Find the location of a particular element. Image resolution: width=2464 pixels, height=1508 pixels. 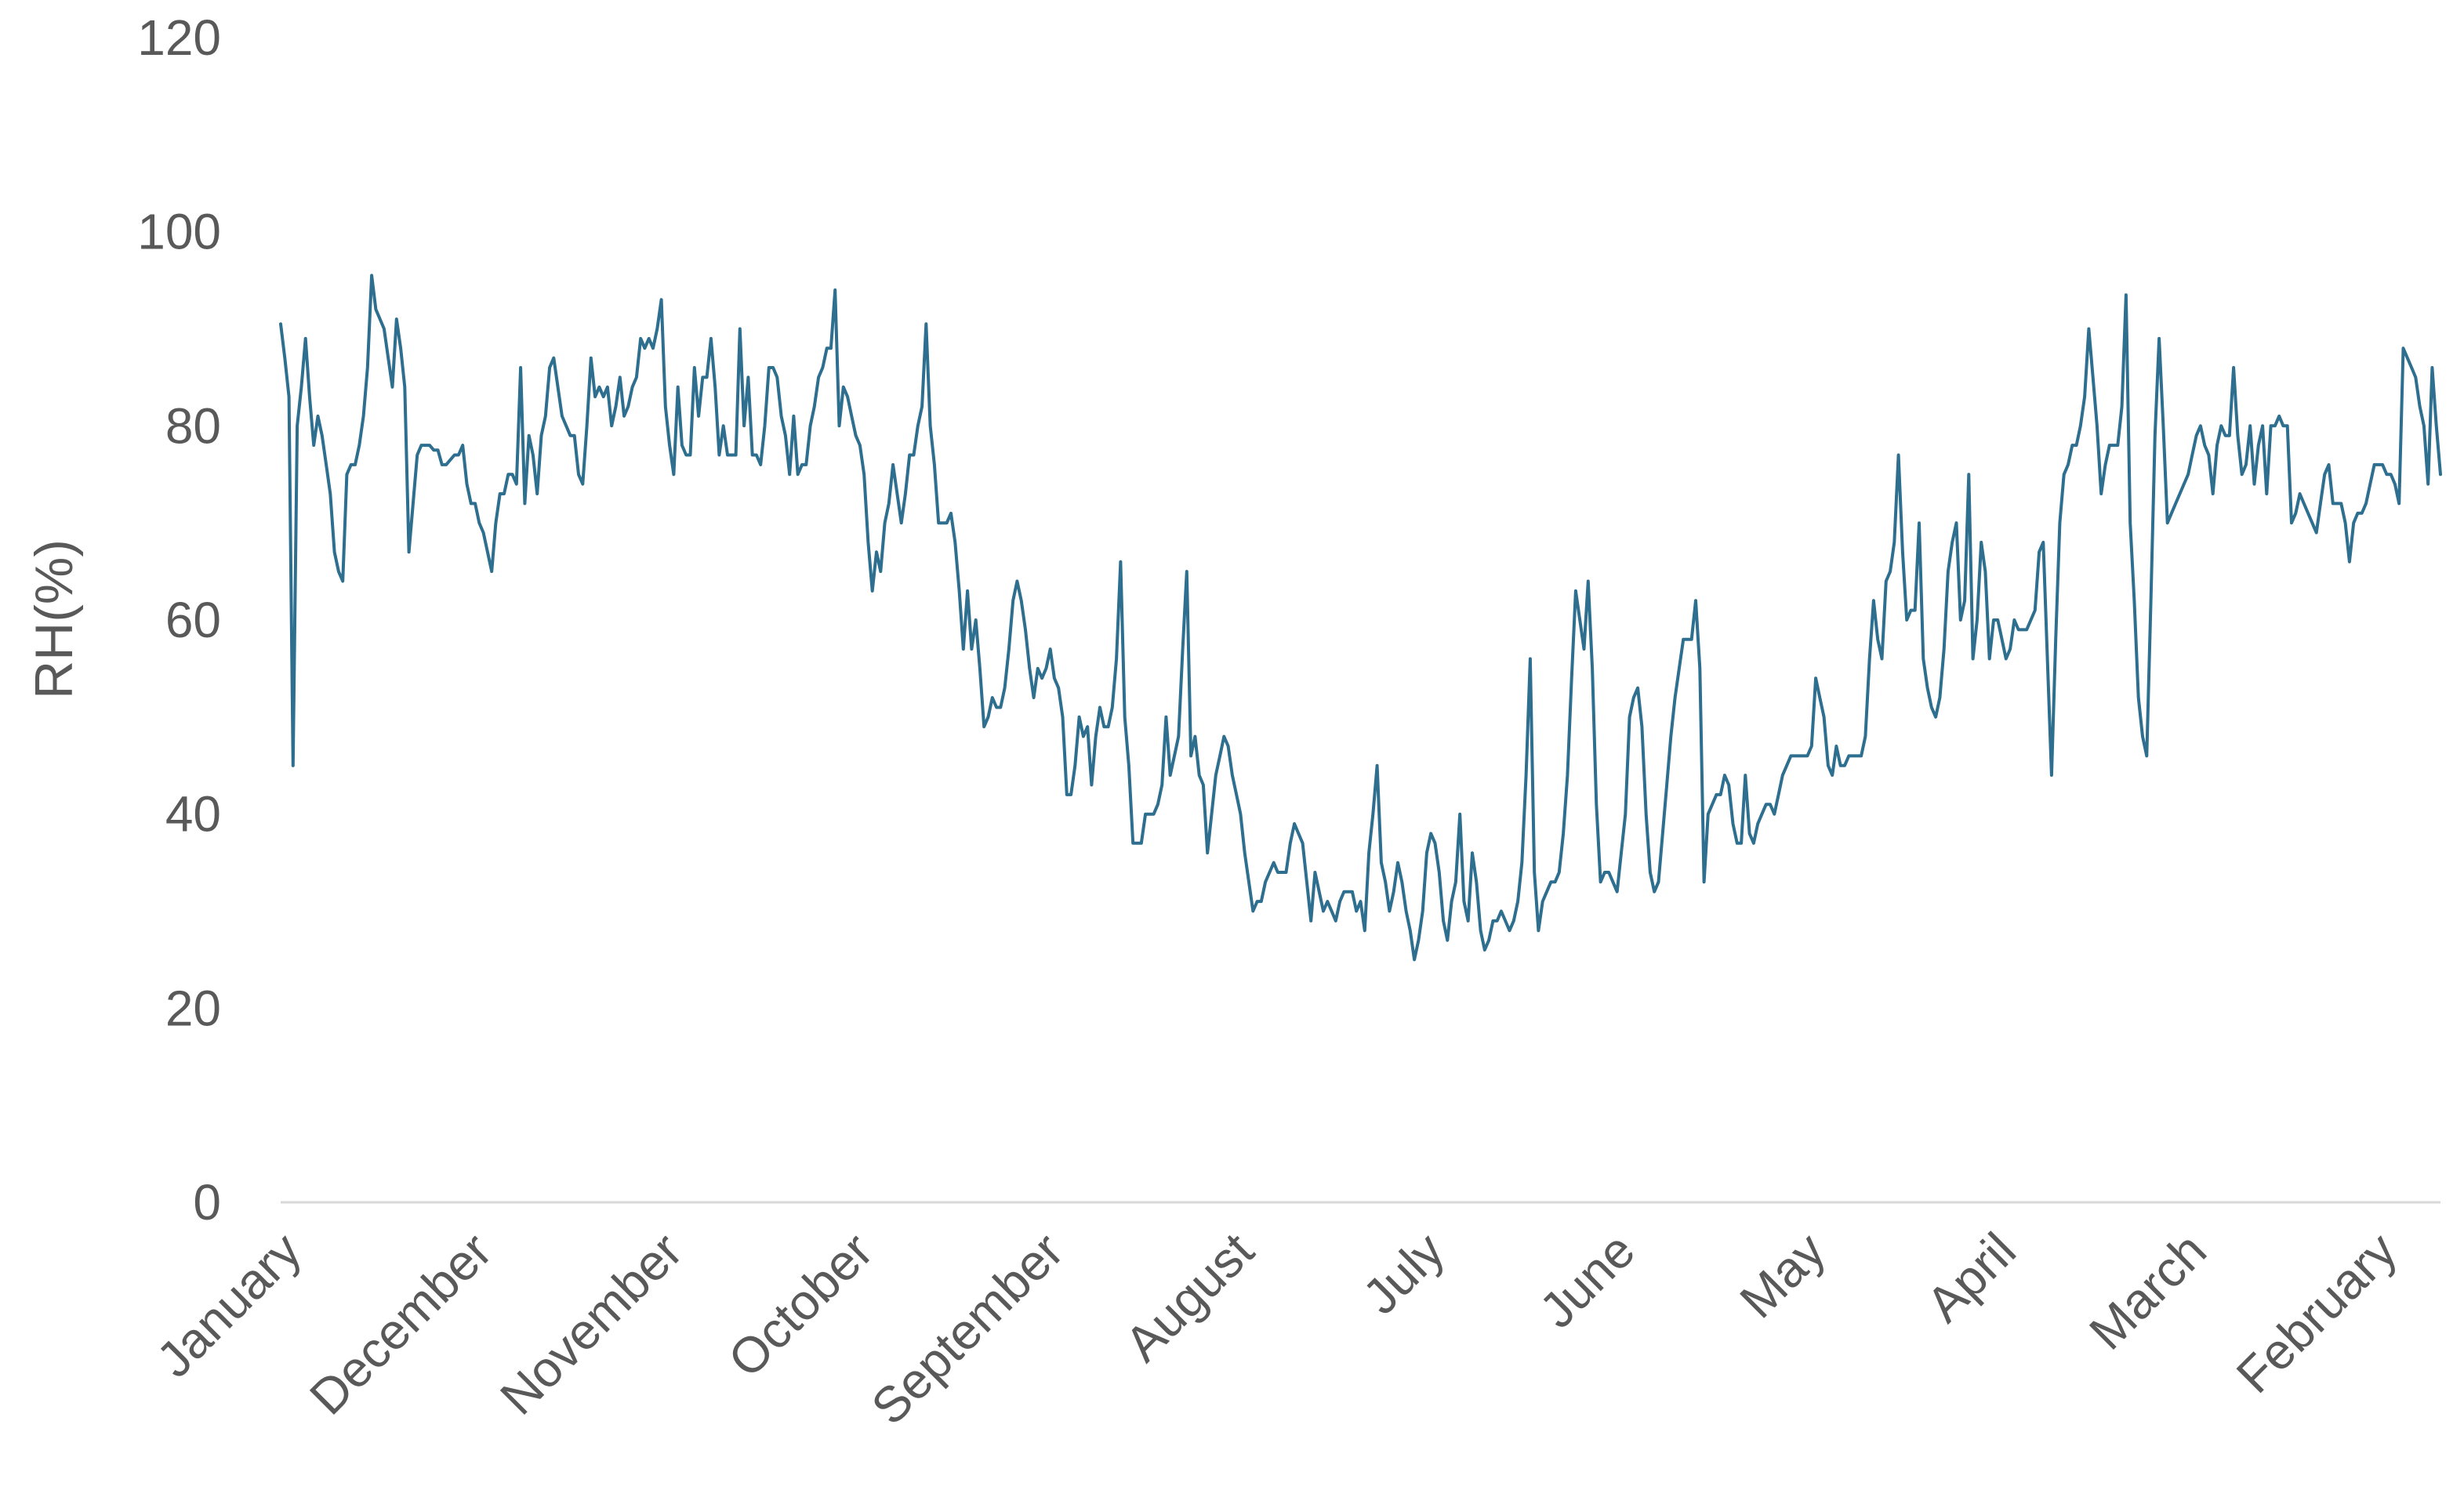

y-tick-label: 60 is located at coordinates (193, 620).